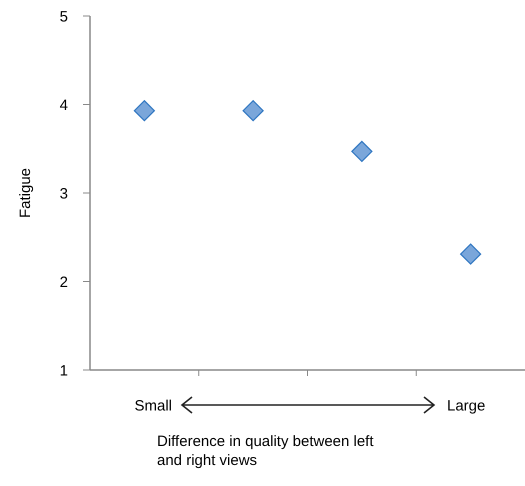 The height and width of the screenshot is (486, 525). Describe the element at coordinates (25, 193) in the screenshot. I see `y-axis-title: Fatigue` at that location.